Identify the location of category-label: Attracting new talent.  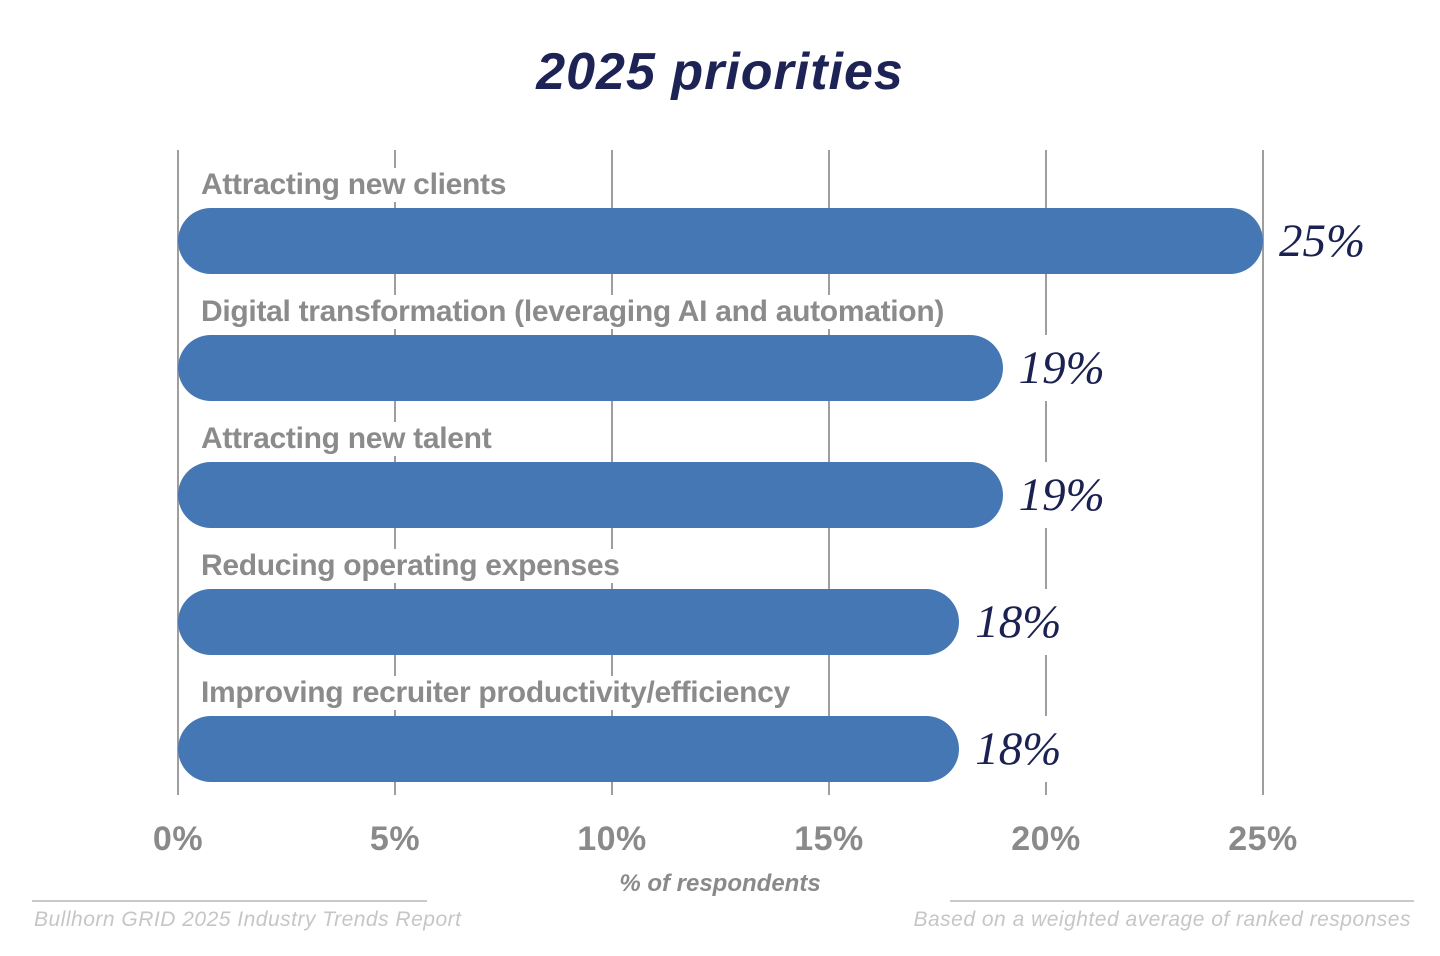
(350, 439).